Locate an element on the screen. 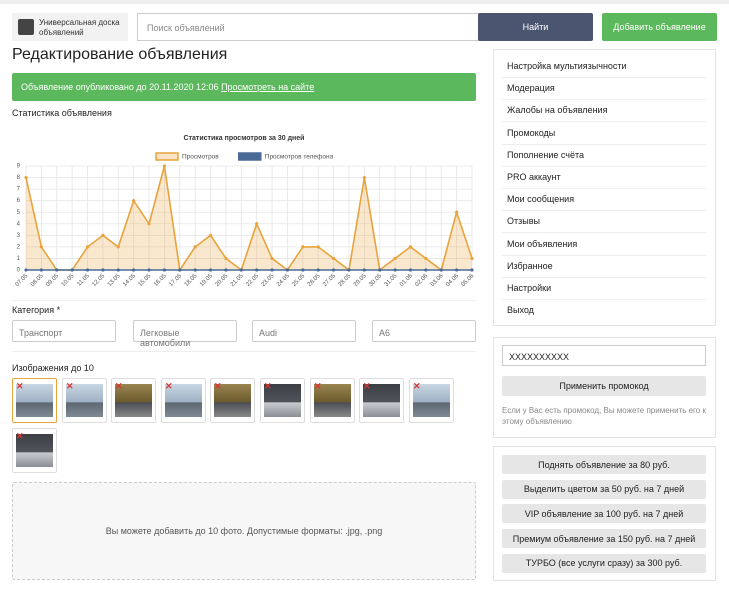 The image size is (729, 600). services-box is located at coordinates (604, 513).